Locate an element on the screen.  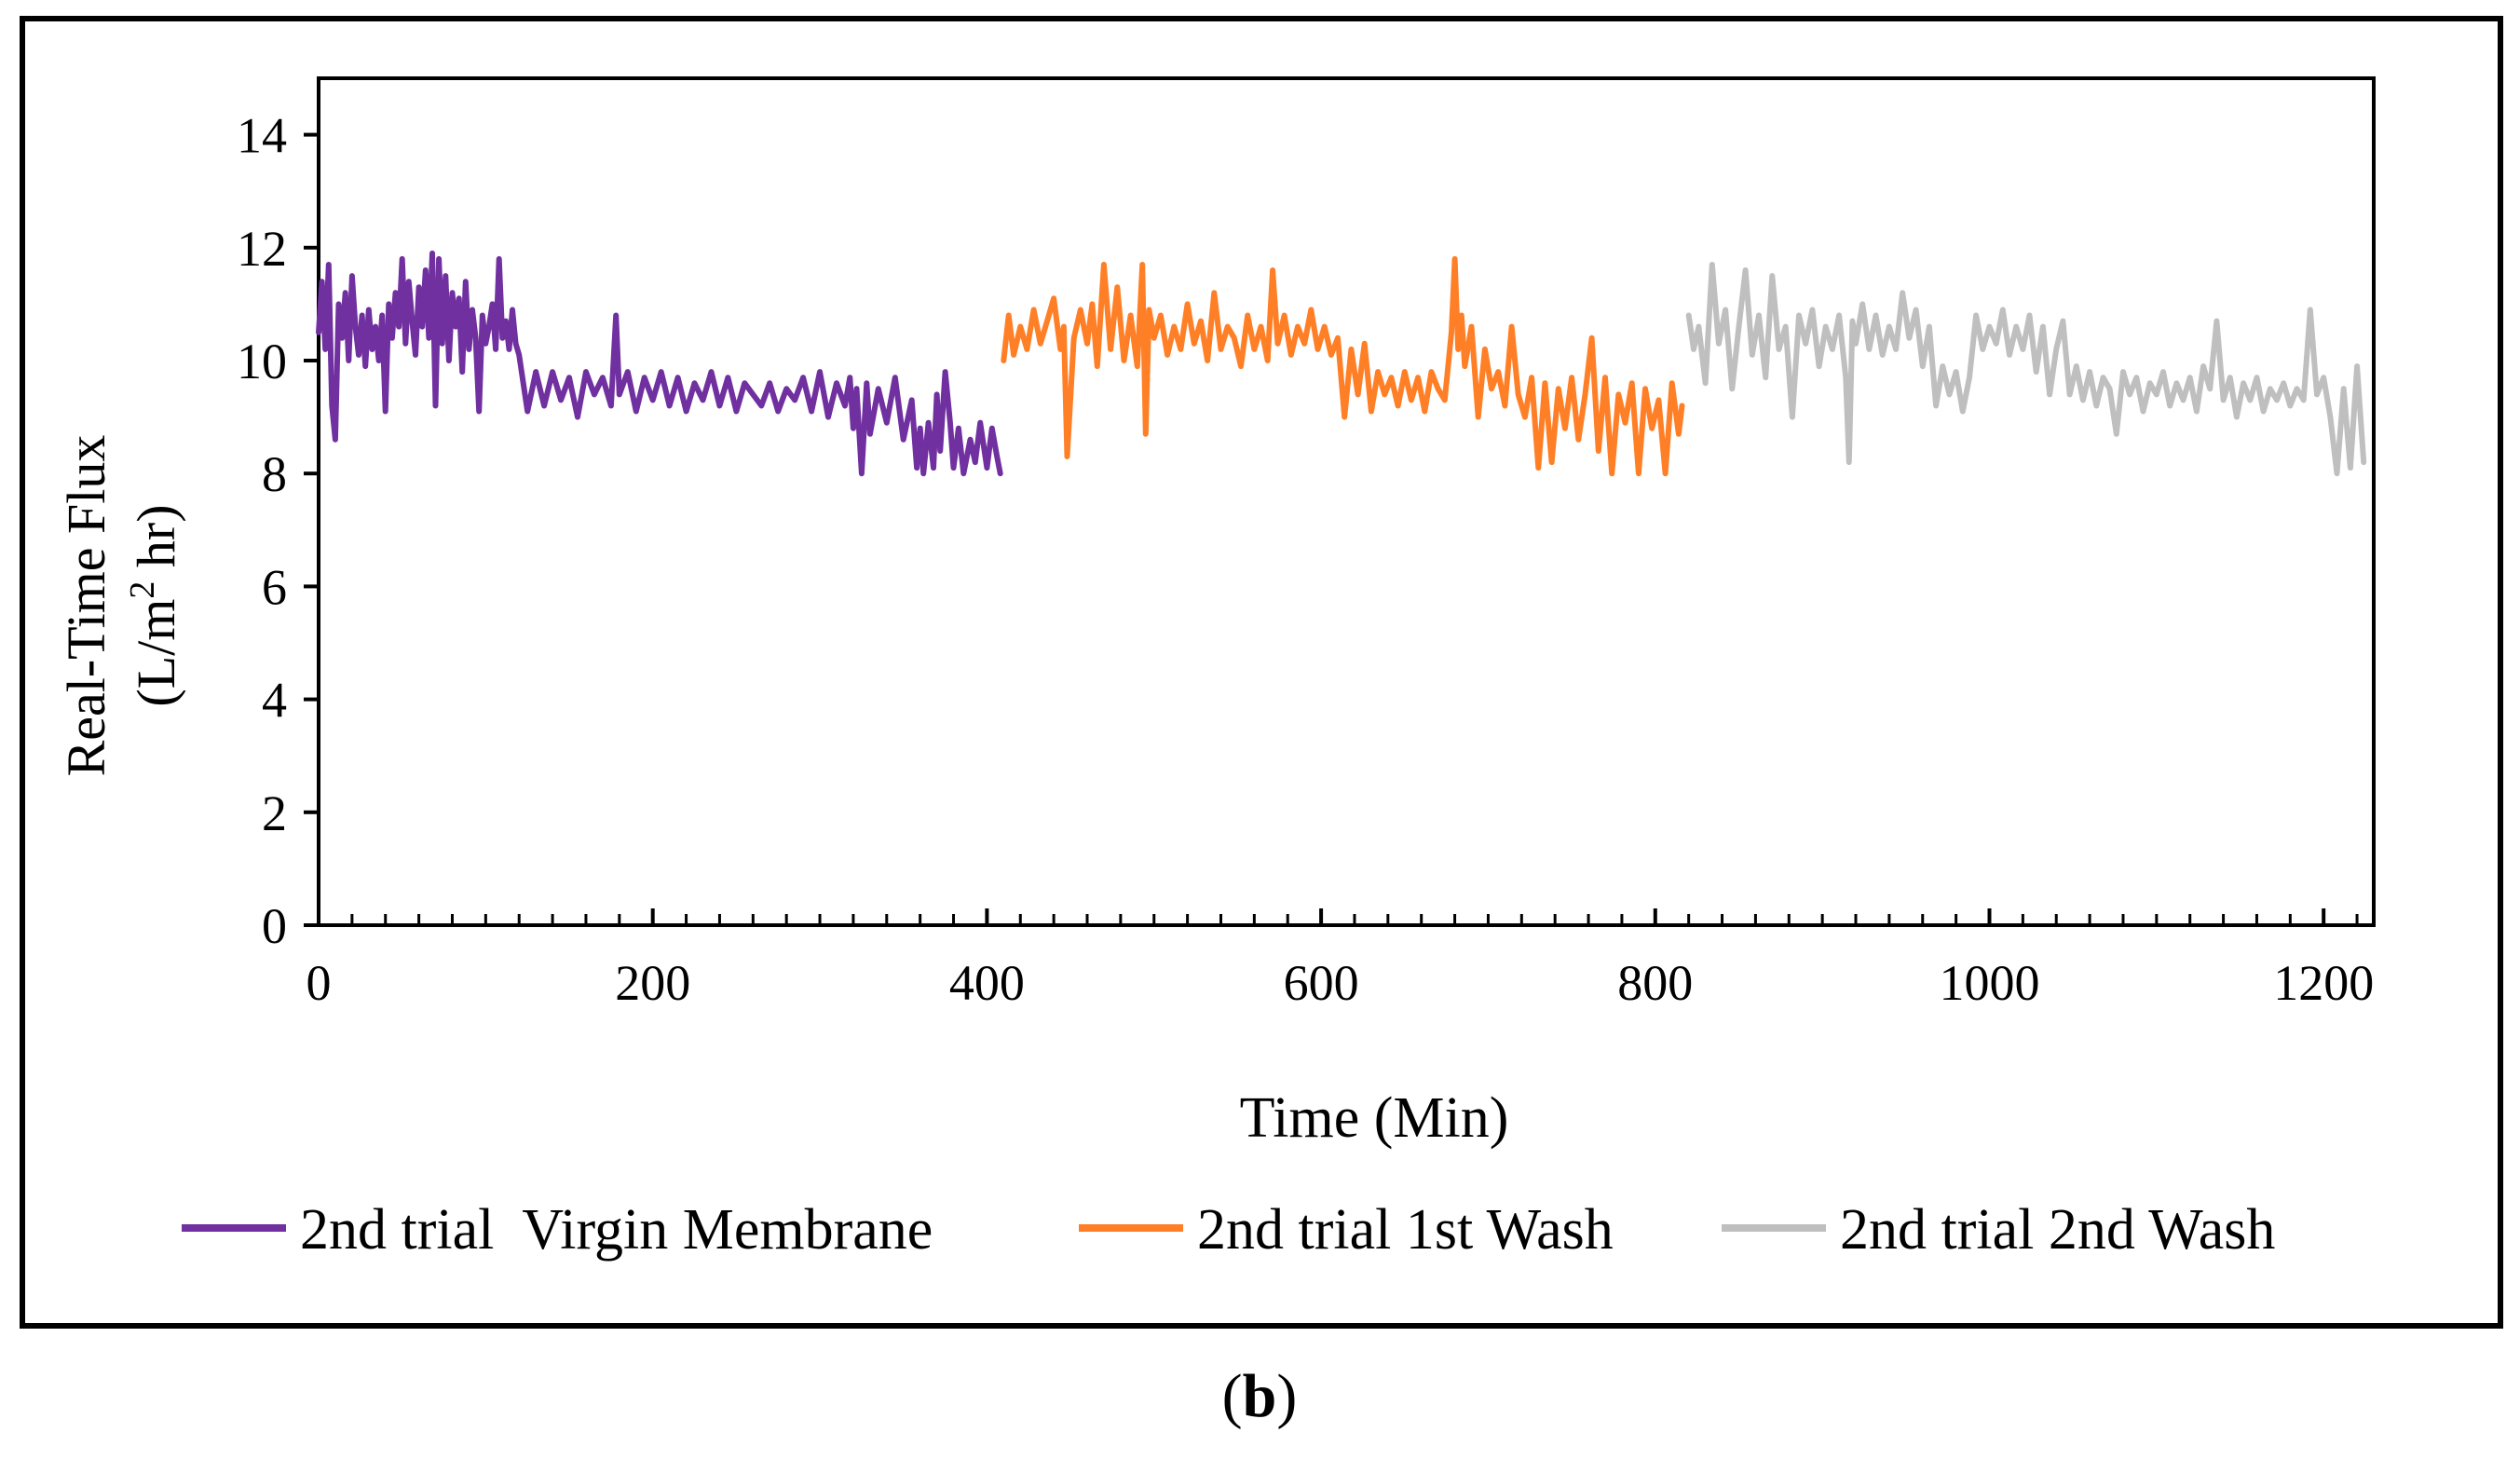
y-axis-label-line2: (L/m2 hr) is located at coordinates (154, 605).